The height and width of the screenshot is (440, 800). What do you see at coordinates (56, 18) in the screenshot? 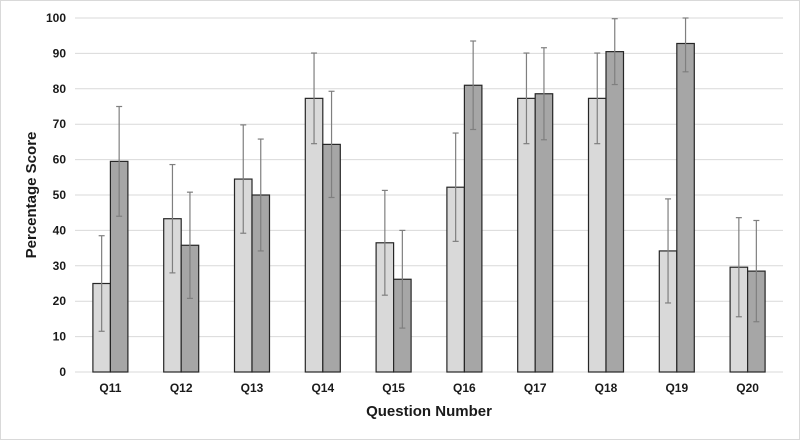
I see `y-tick-label: 100` at bounding box center [56, 18].